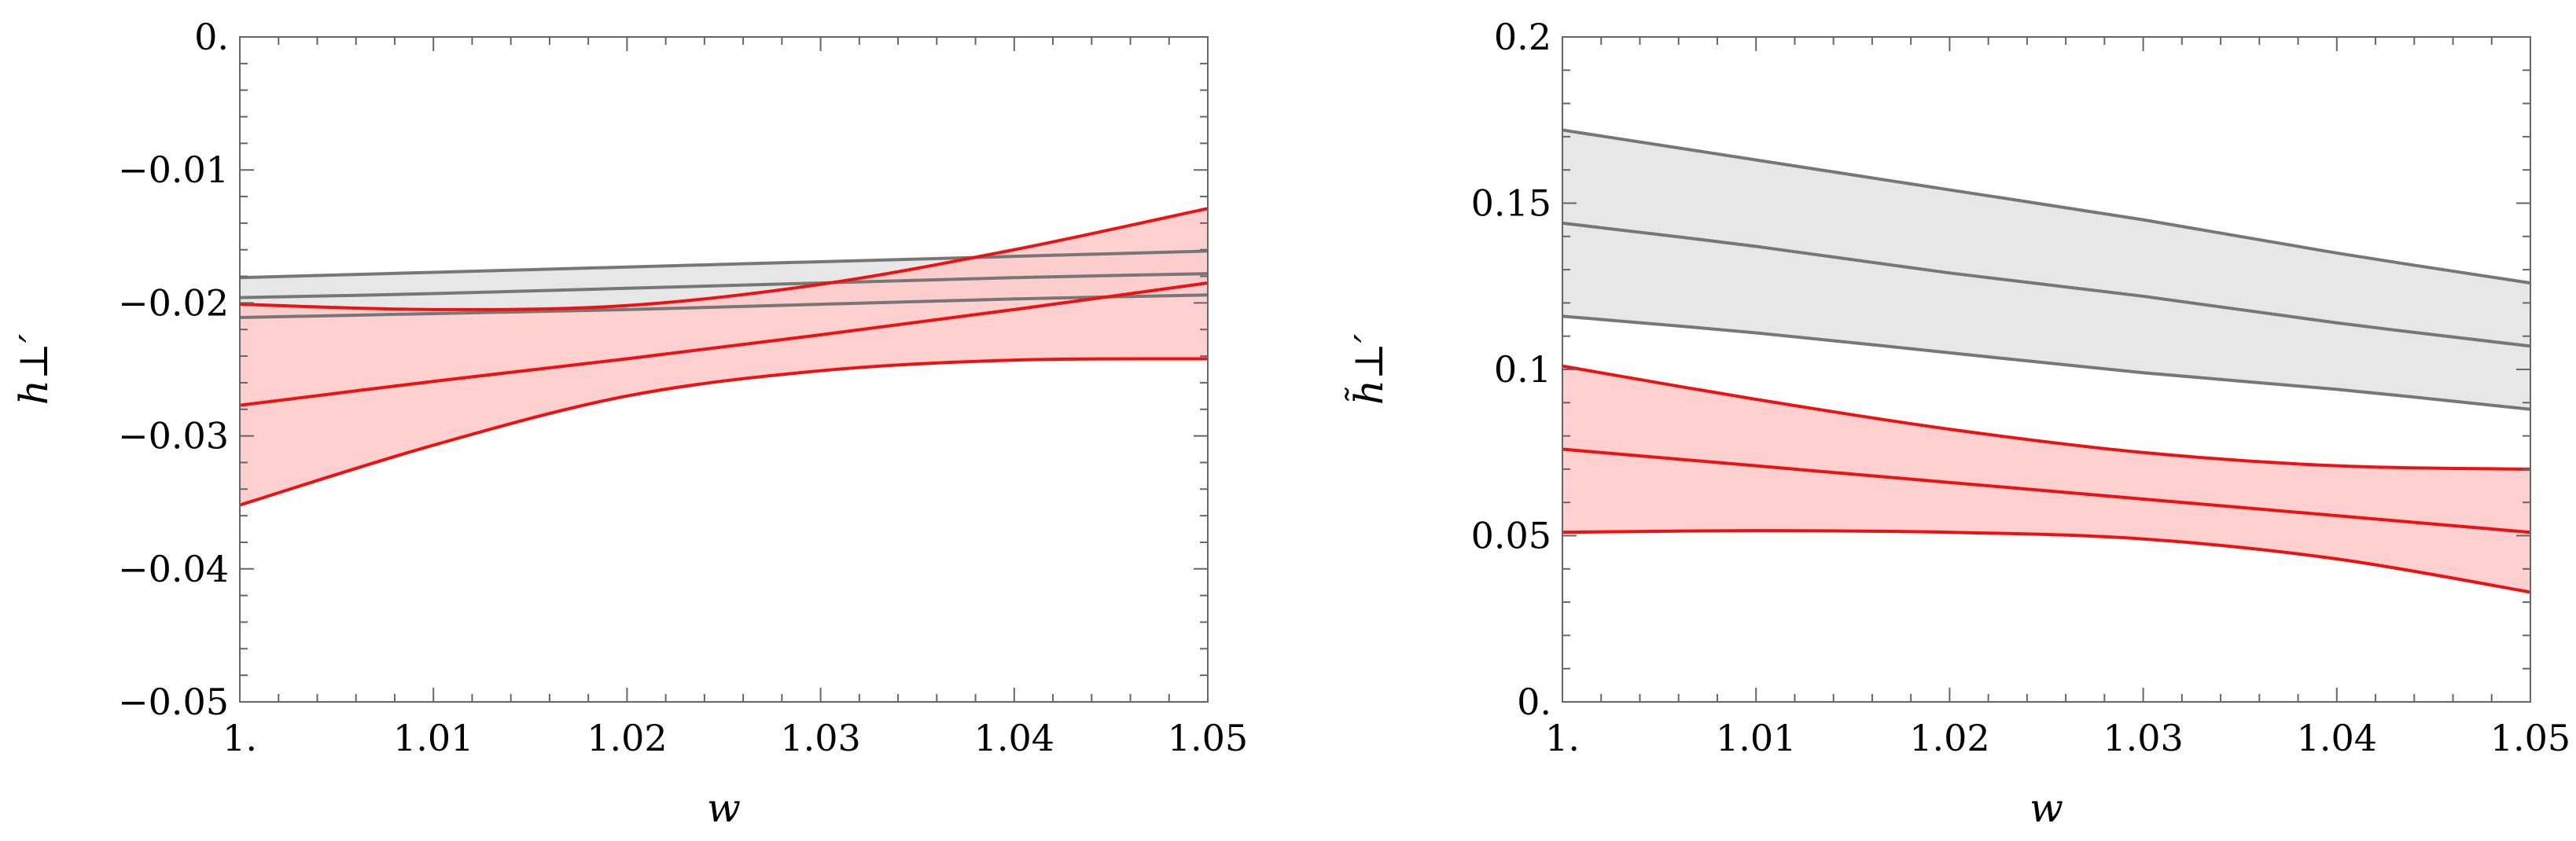 The image size is (2576, 841). Describe the element at coordinates (1511, 203) in the screenshot. I see `y-tick-label: 0.15` at that location.